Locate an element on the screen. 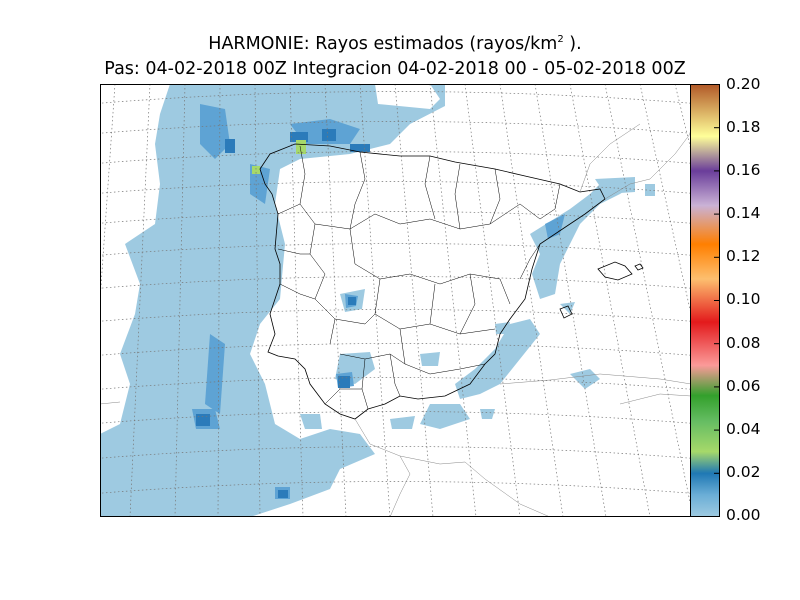 This screenshot has width=800, height=600. colorbar-tick-label: 0.16 is located at coordinates (743, 170).